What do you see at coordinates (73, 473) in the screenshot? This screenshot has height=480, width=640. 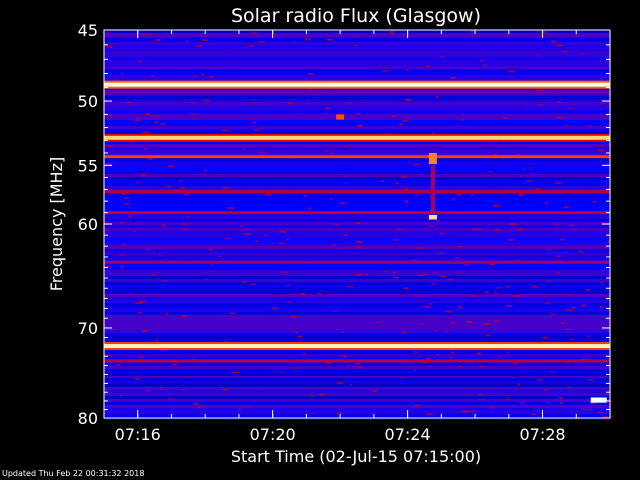 I see `updated-timestamp: Updated Thu Feb 22 00:31:32 2018` at bounding box center [73, 473].